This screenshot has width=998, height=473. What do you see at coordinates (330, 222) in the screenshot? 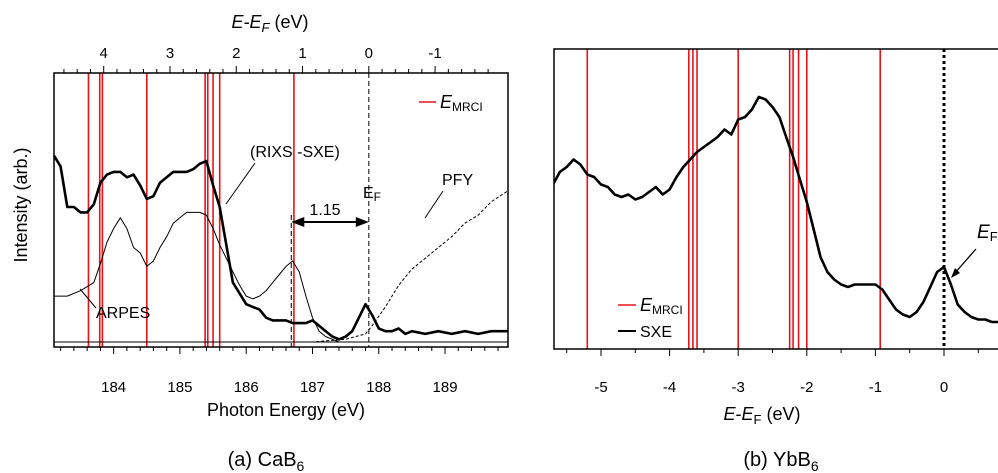
I see `gap-arrow` at bounding box center [330, 222].